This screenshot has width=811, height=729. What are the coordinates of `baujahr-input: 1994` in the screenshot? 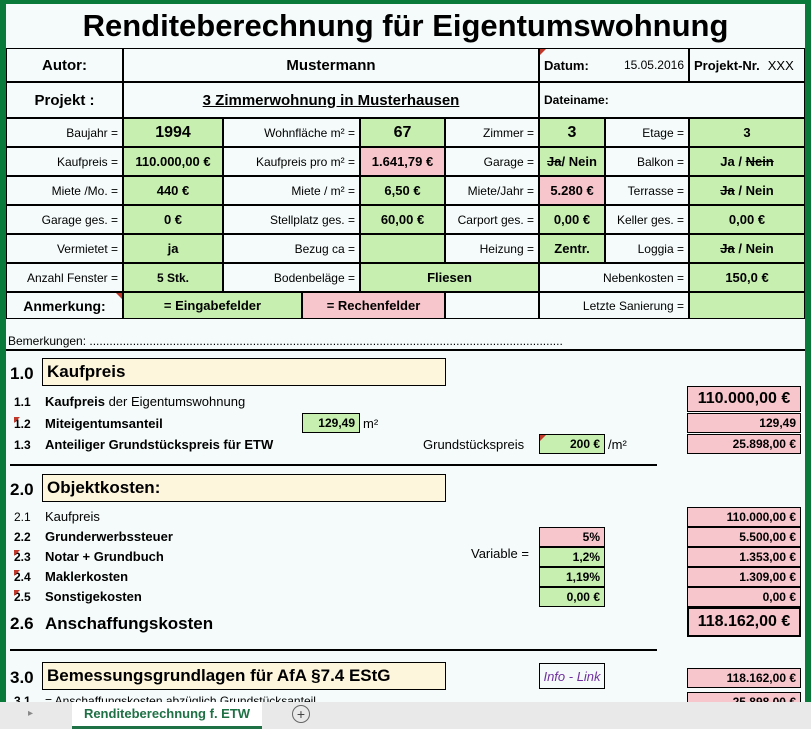 It's located at (173, 132).